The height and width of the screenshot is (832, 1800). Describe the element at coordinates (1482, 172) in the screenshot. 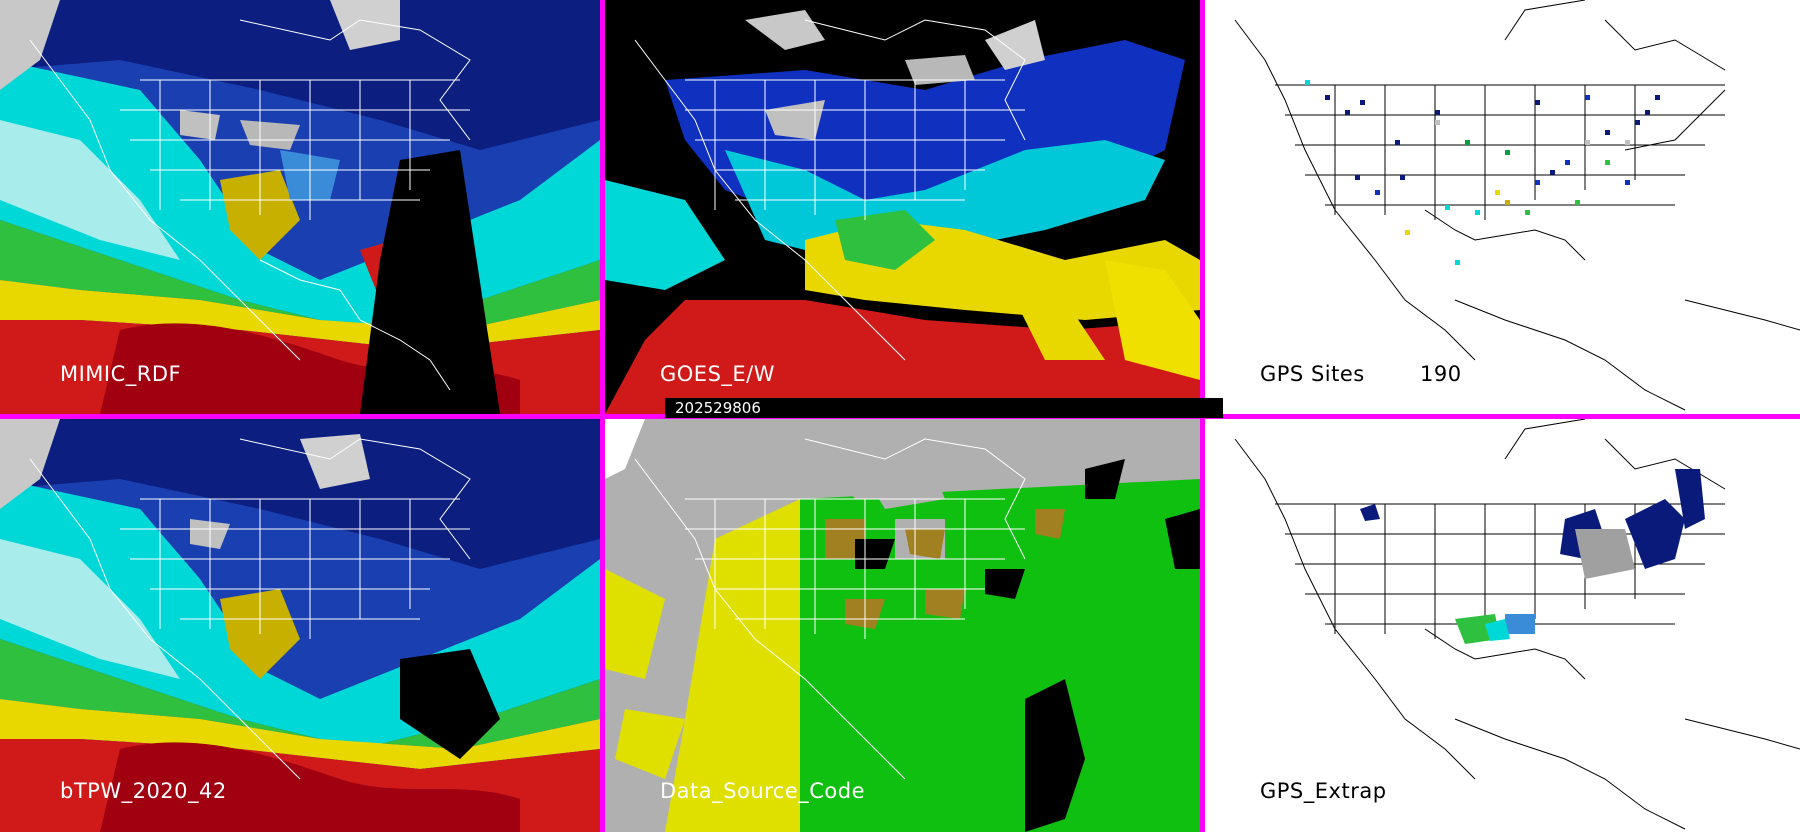

I see `gps-site-markers` at that location.